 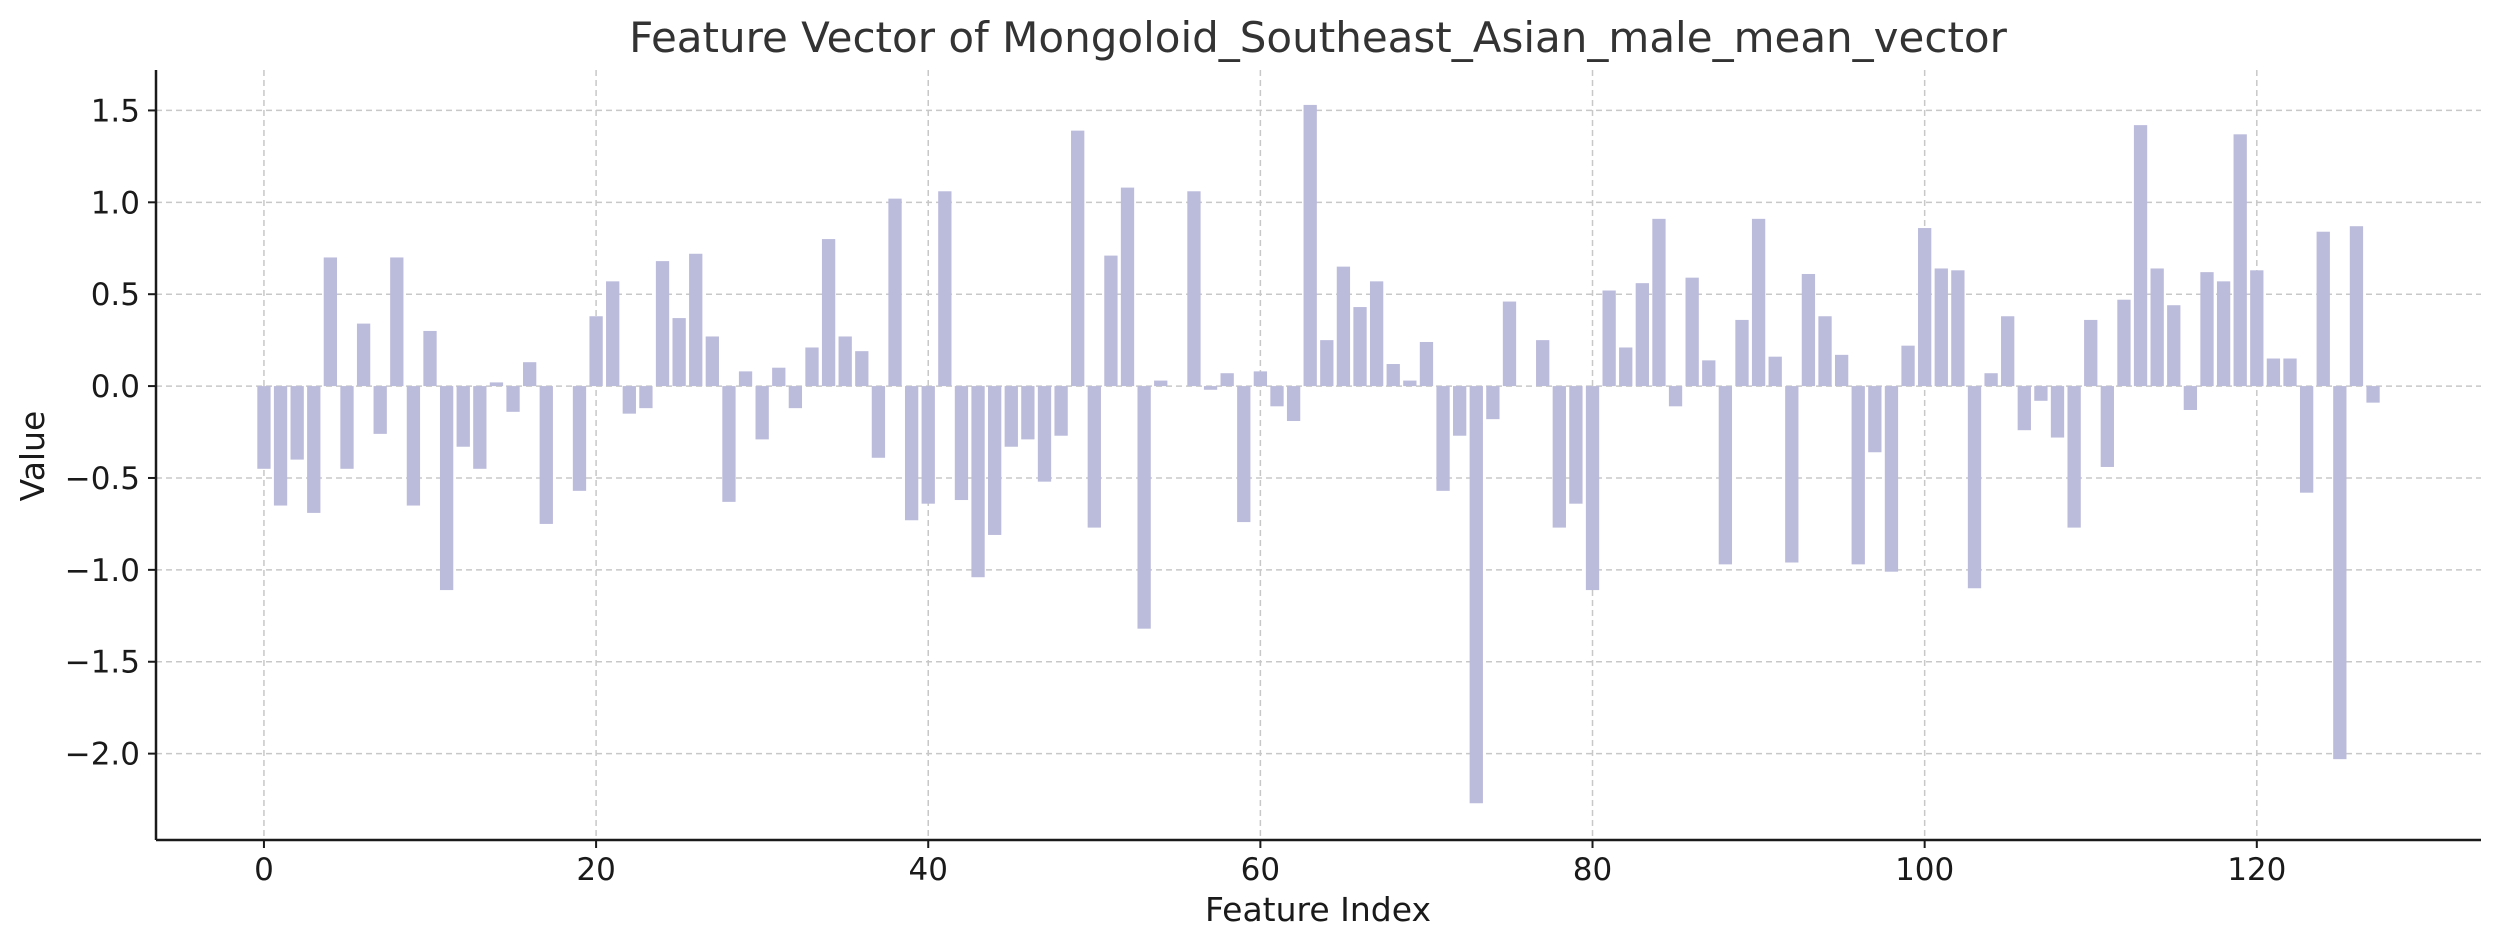 What do you see at coordinates (102, 755) in the screenshot?
I see `y-tick-label: −2.0` at bounding box center [102, 755].